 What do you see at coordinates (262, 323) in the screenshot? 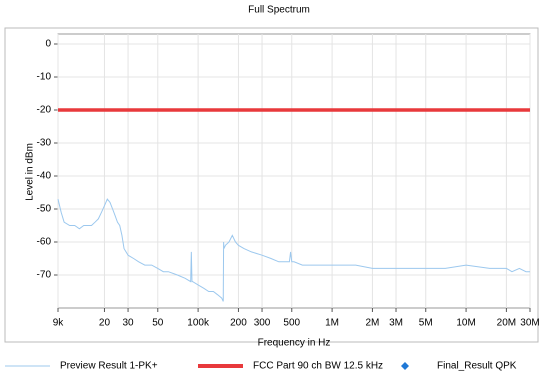
I see `x-tick-label: 300` at bounding box center [262, 323].